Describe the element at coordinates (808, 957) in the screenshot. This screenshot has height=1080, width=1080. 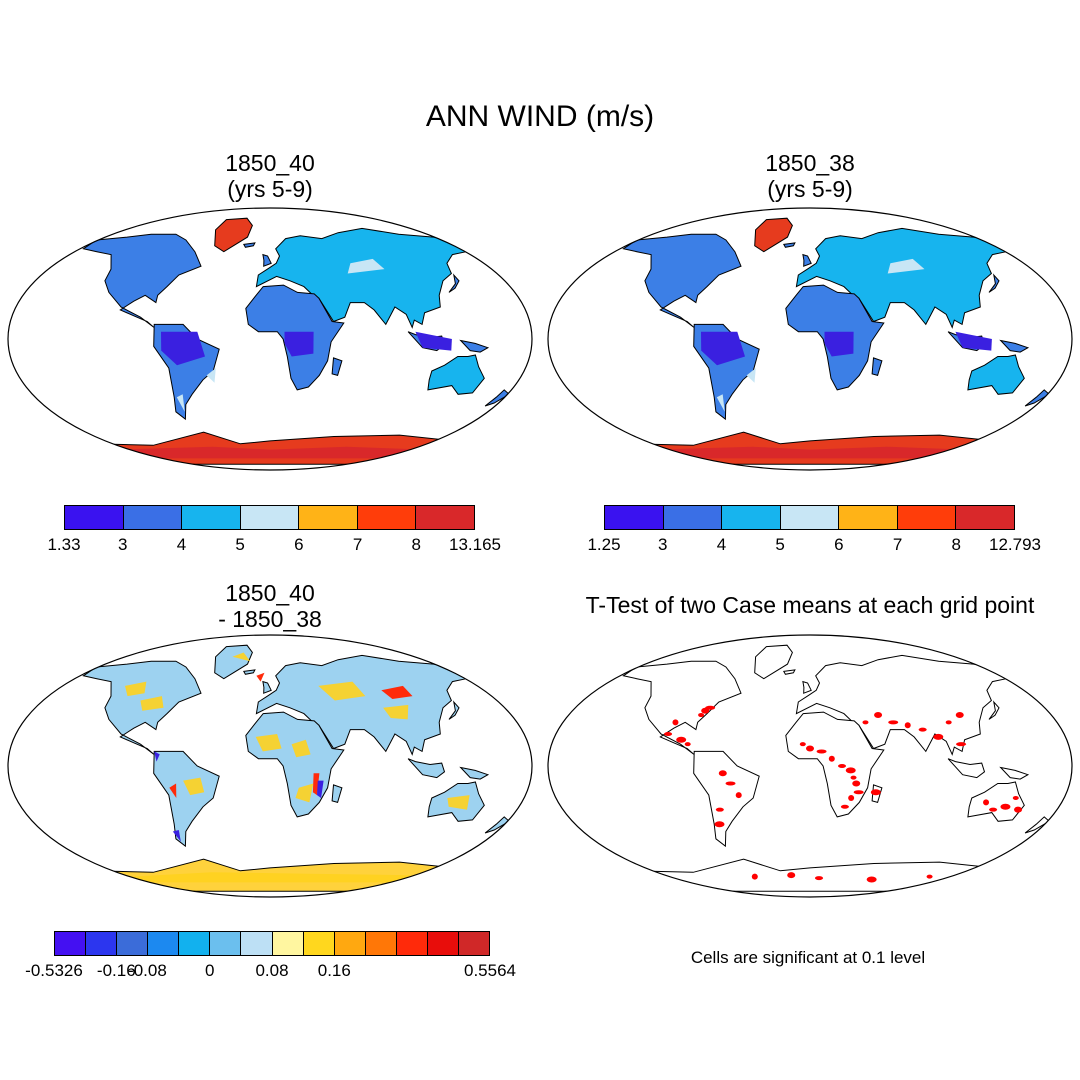
I see `significance-note: Cells are significant at 0.1 level` at that location.